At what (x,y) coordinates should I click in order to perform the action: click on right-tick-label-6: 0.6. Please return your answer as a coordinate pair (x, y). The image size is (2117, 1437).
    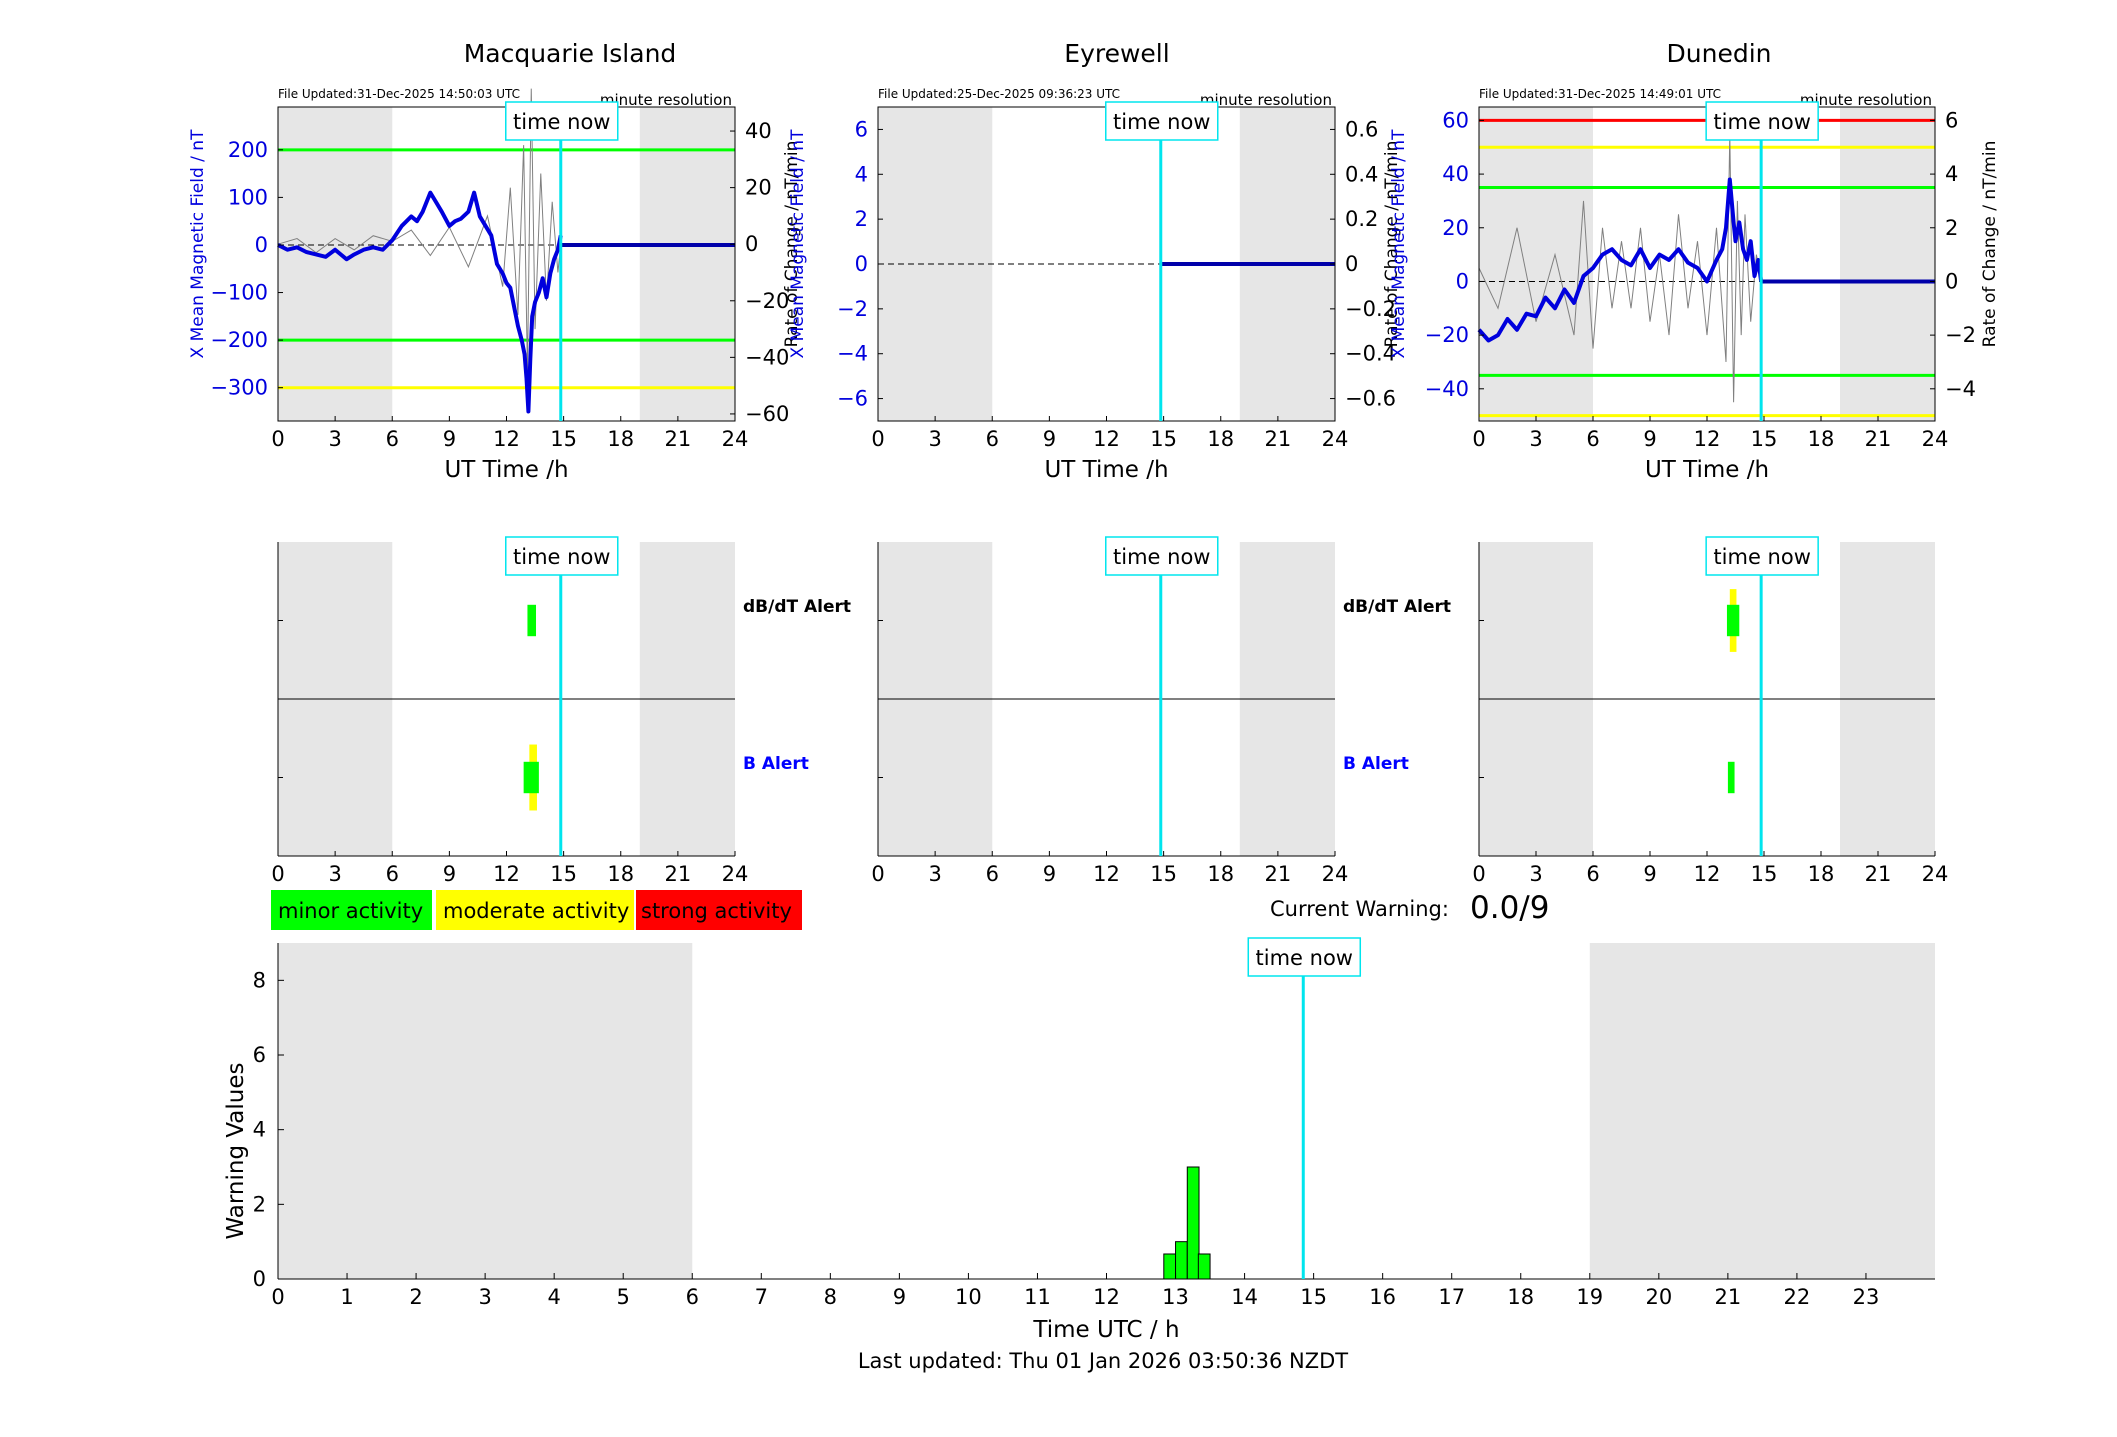
    Looking at the image, I should click on (1361, 129).